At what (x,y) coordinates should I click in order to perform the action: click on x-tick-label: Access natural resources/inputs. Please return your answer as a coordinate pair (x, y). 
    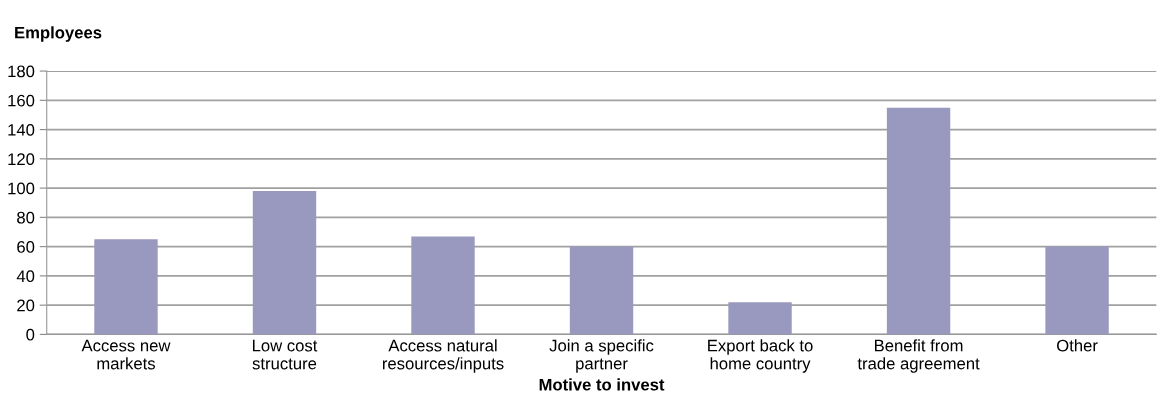
    Looking at the image, I should click on (443, 356).